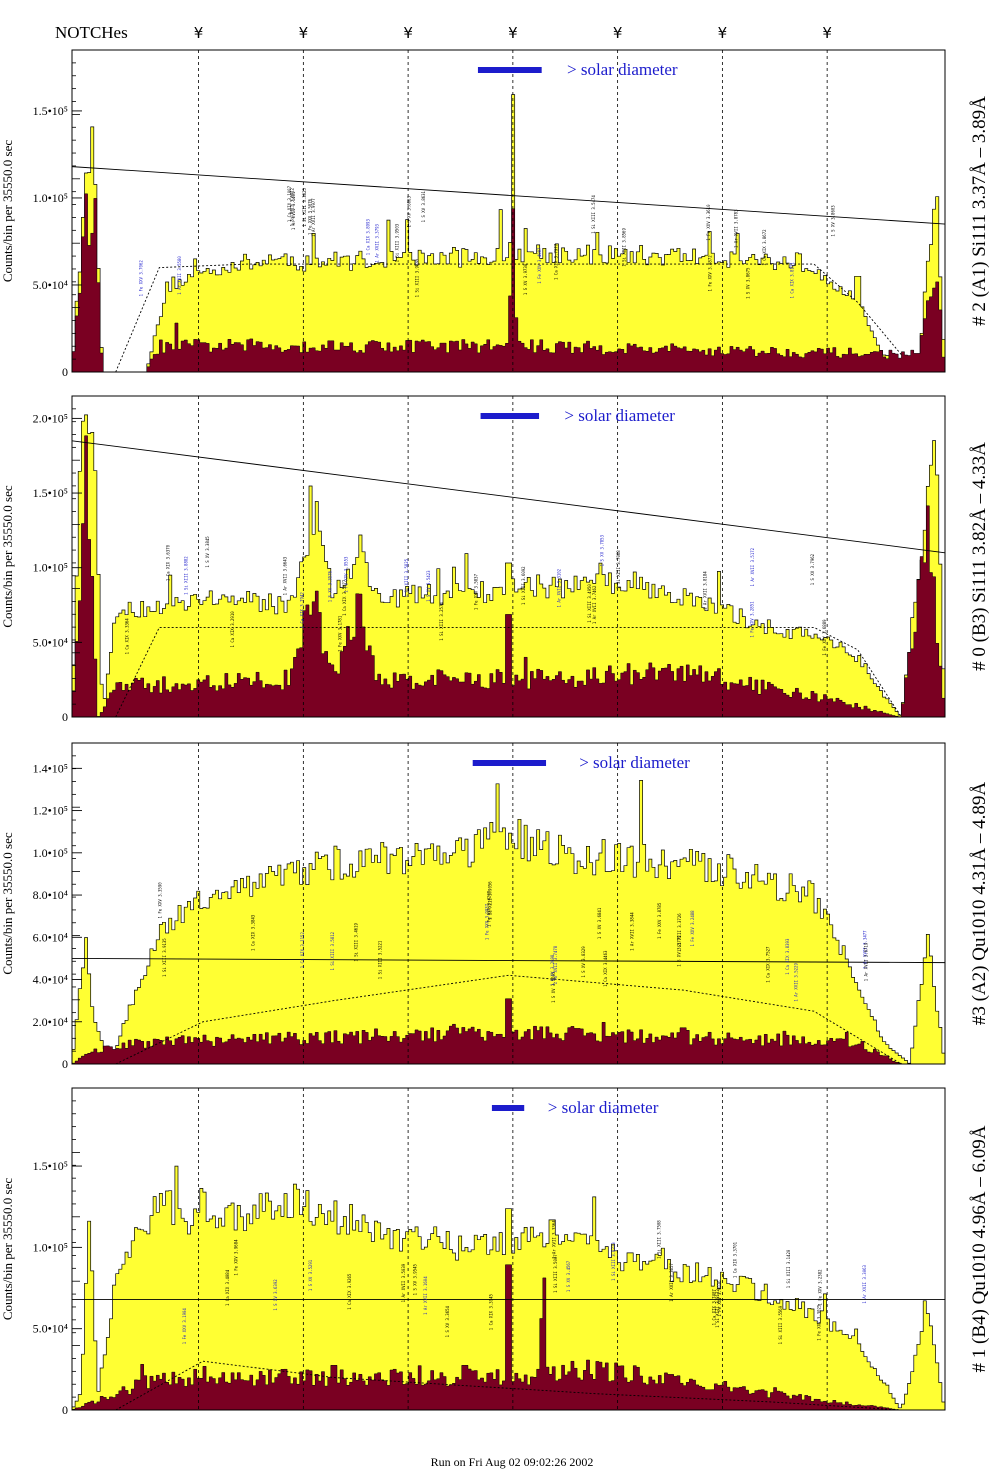 The width and height of the screenshot is (1004, 1477). I want to click on line-id-label: 1 Fe XXV 3.8872, so click(709, 273).